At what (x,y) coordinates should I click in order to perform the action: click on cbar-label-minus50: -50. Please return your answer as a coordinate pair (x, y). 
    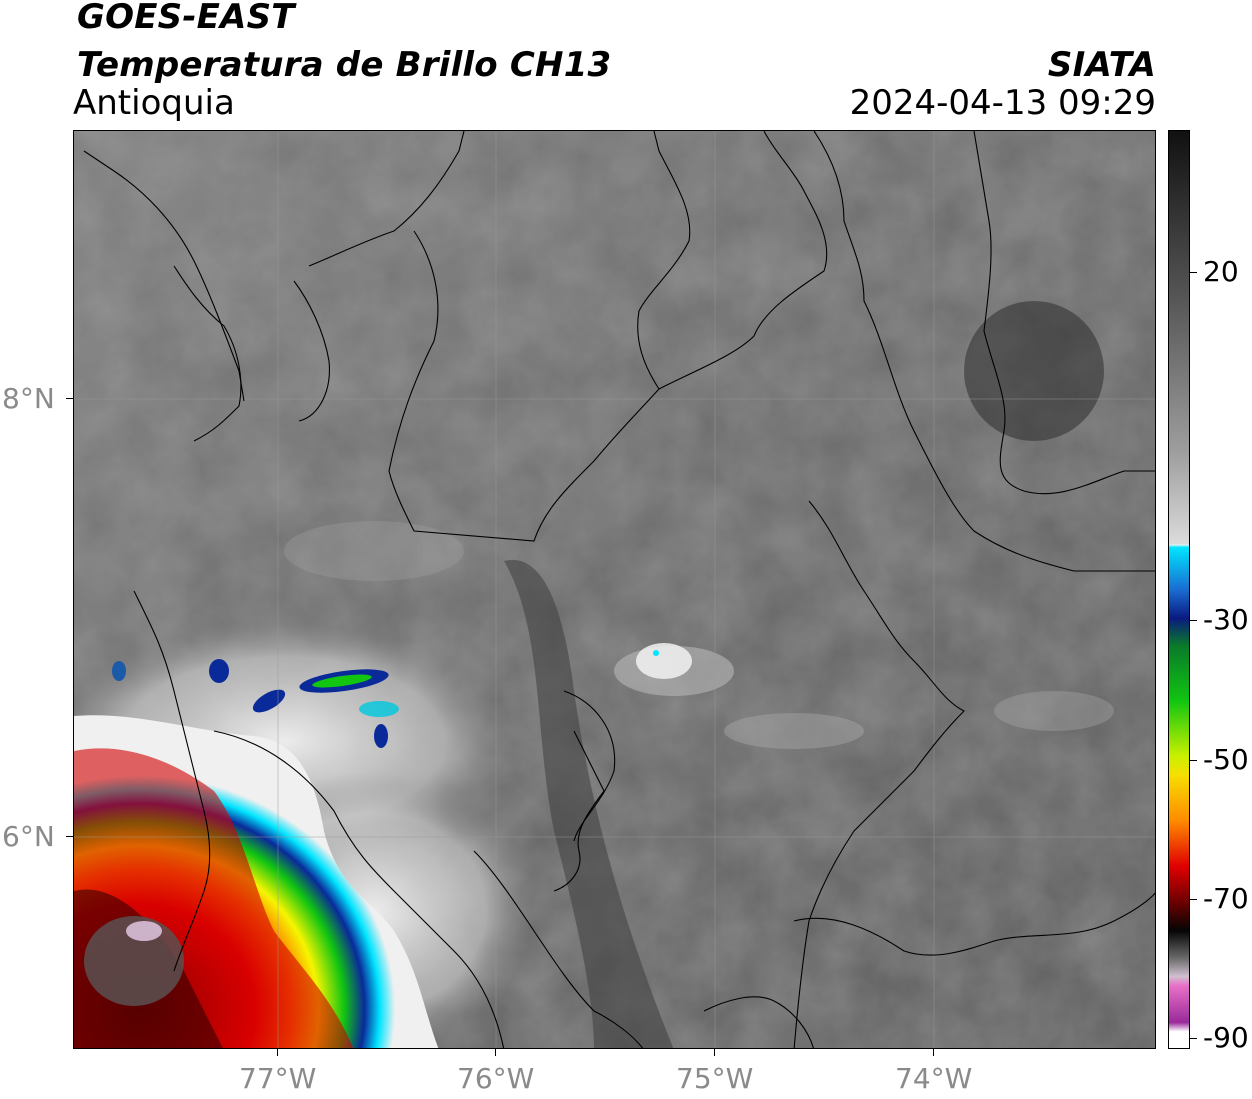
    Looking at the image, I should click on (1226, 759).